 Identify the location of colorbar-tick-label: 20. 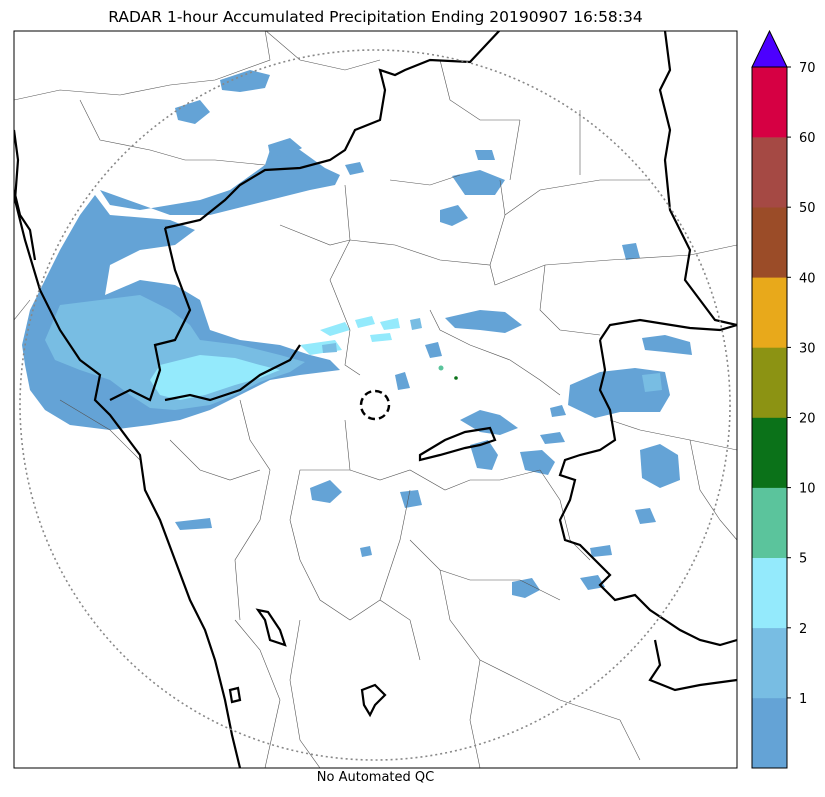
(807, 419).